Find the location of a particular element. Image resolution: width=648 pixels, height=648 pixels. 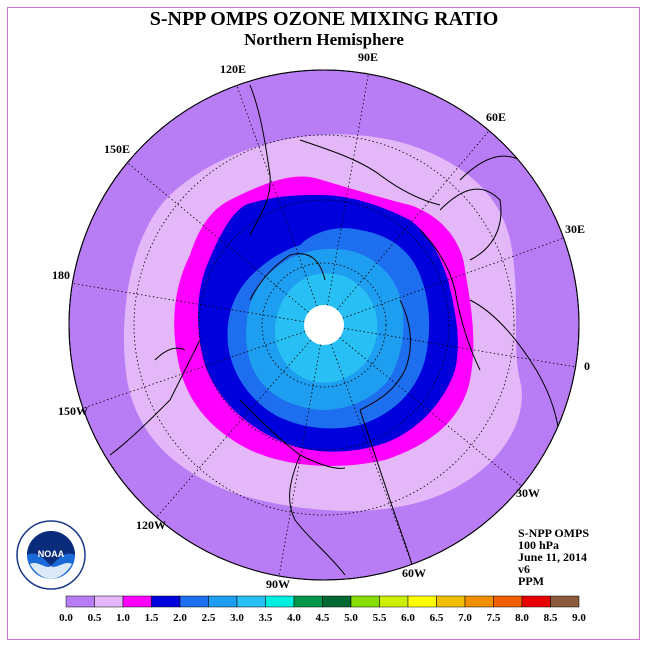

colorbar-tick-label: 1.0 is located at coordinates (123, 618).